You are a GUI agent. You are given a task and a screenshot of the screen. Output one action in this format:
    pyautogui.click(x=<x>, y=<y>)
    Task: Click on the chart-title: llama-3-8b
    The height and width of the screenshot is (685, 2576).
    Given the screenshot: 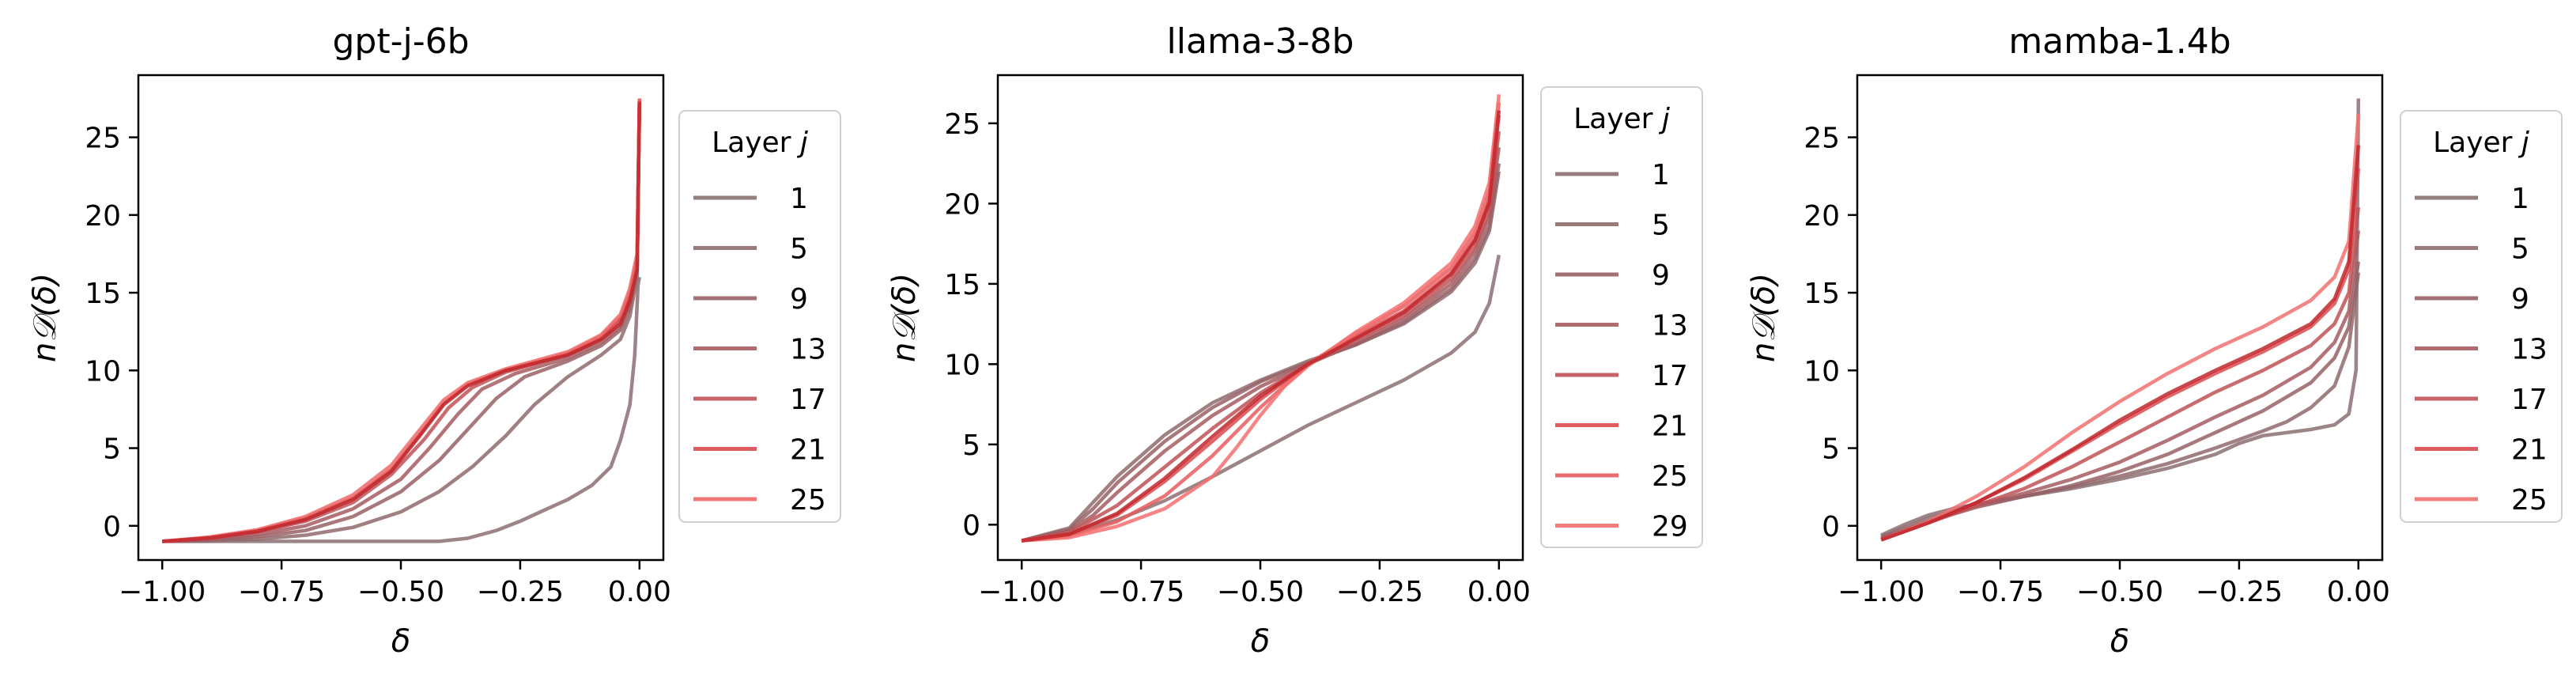 What is the action you would take?
    pyautogui.click(x=1260, y=41)
    